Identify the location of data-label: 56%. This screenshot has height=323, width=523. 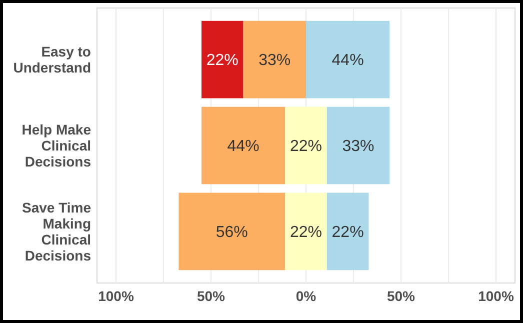
(232, 233).